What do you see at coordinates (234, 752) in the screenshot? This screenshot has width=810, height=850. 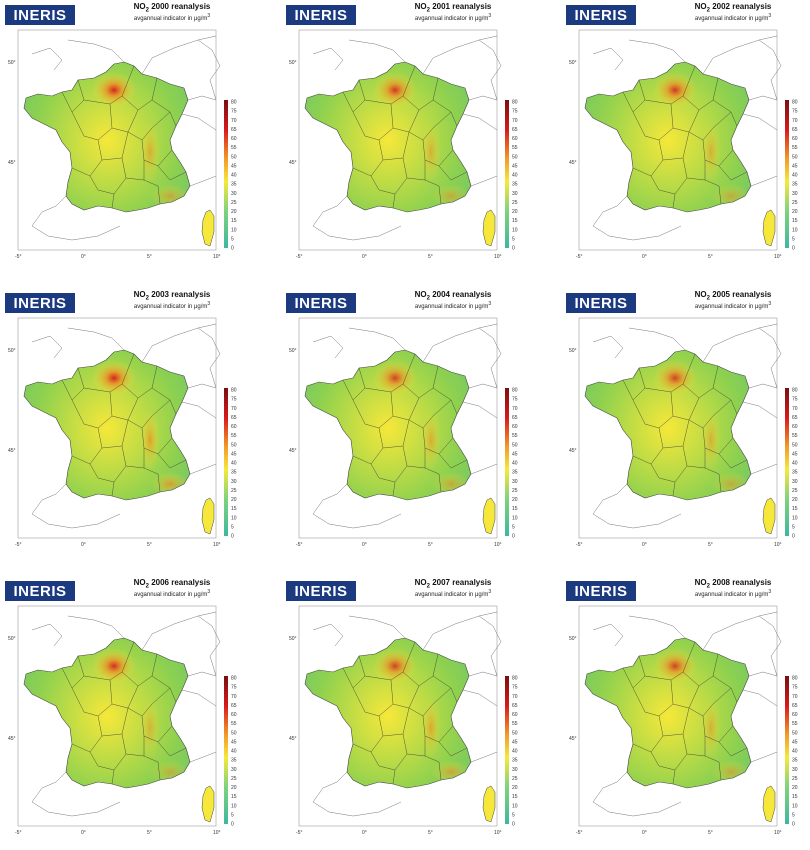 I see `colorbar-tick-label: 40` at bounding box center [234, 752].